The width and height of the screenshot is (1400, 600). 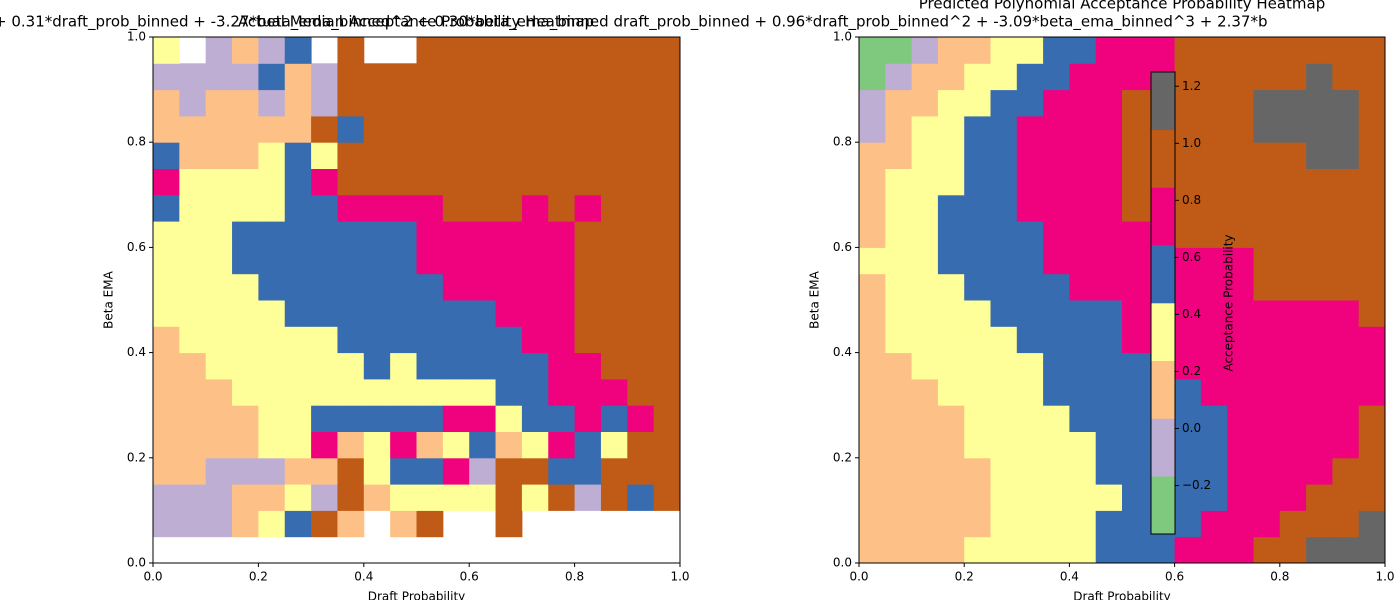 What do you see at coordinates (842, 142) in the screenshot?
I see `y-tick-label: 0.8` at bounding box center [842, 142].